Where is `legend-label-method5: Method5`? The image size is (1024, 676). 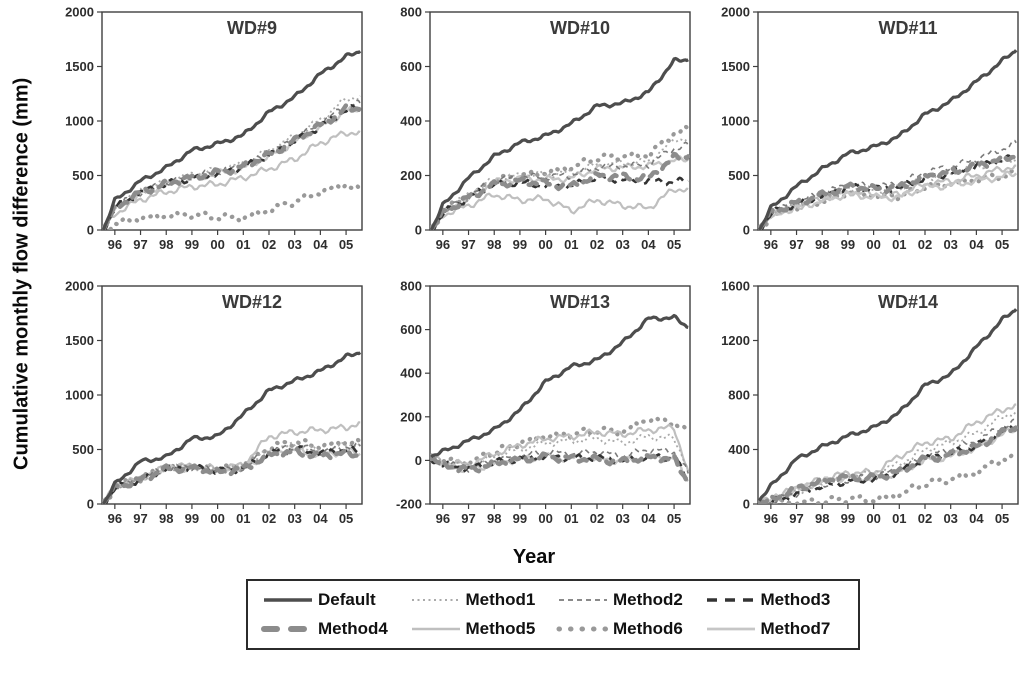
legend-label-method5: Method5 is located at coordinates (500, 628).